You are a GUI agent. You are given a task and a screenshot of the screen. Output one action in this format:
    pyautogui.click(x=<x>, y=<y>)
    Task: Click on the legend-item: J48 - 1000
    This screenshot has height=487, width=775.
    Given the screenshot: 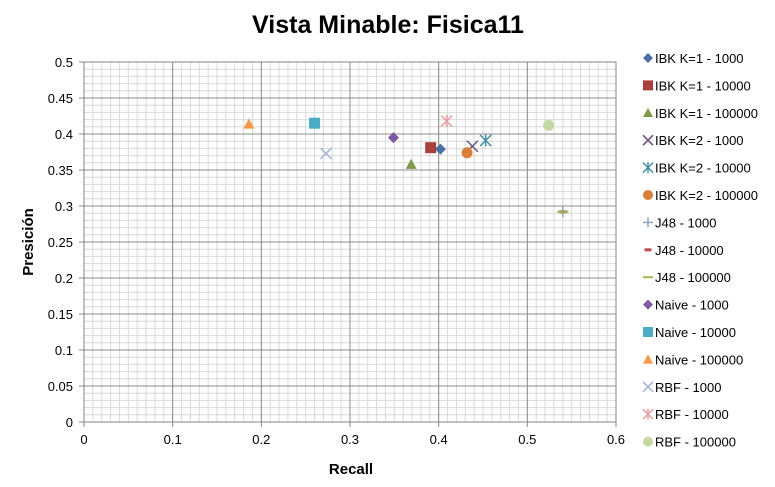 What is the action you would take?
    pyautogui.click(x=679, y=222)
    